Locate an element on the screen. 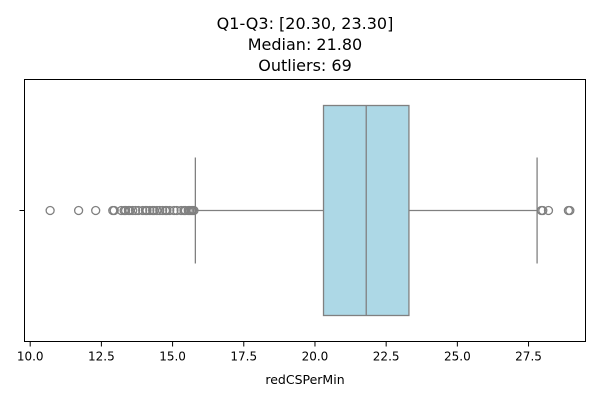  x-axis: 10.0 12.5 15.0 17.5 20.0 22.5 25.0 27.5 is located at coordinates (279, 352).